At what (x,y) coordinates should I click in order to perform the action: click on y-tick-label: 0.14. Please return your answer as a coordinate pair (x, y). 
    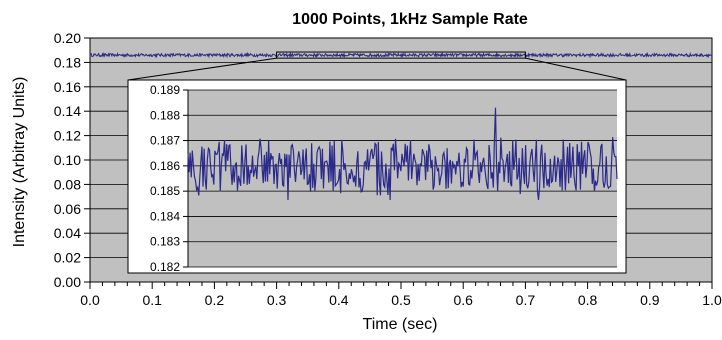
    Looking at the image, I should click on (67, 111).